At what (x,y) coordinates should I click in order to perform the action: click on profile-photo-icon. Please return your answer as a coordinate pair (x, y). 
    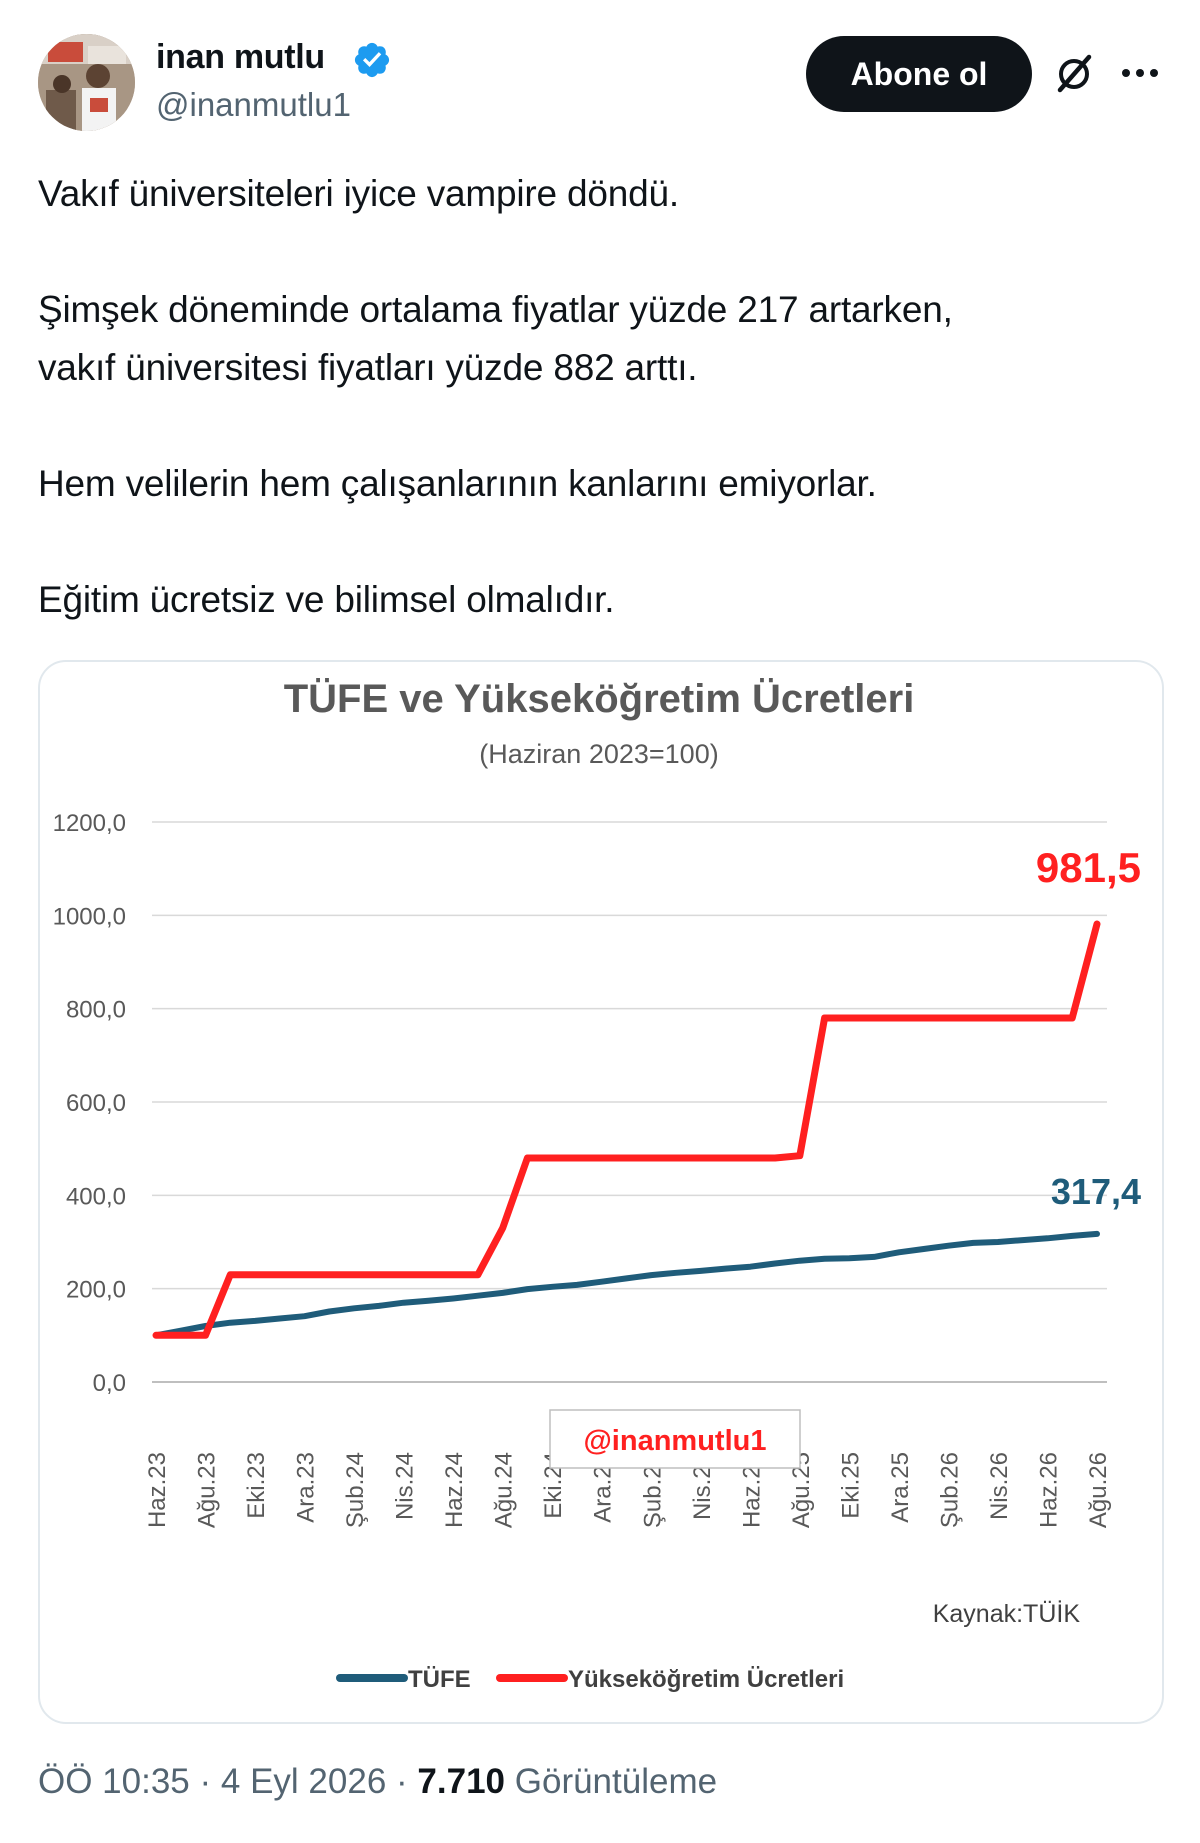
    Looking at the image, I should click on (86, 82).